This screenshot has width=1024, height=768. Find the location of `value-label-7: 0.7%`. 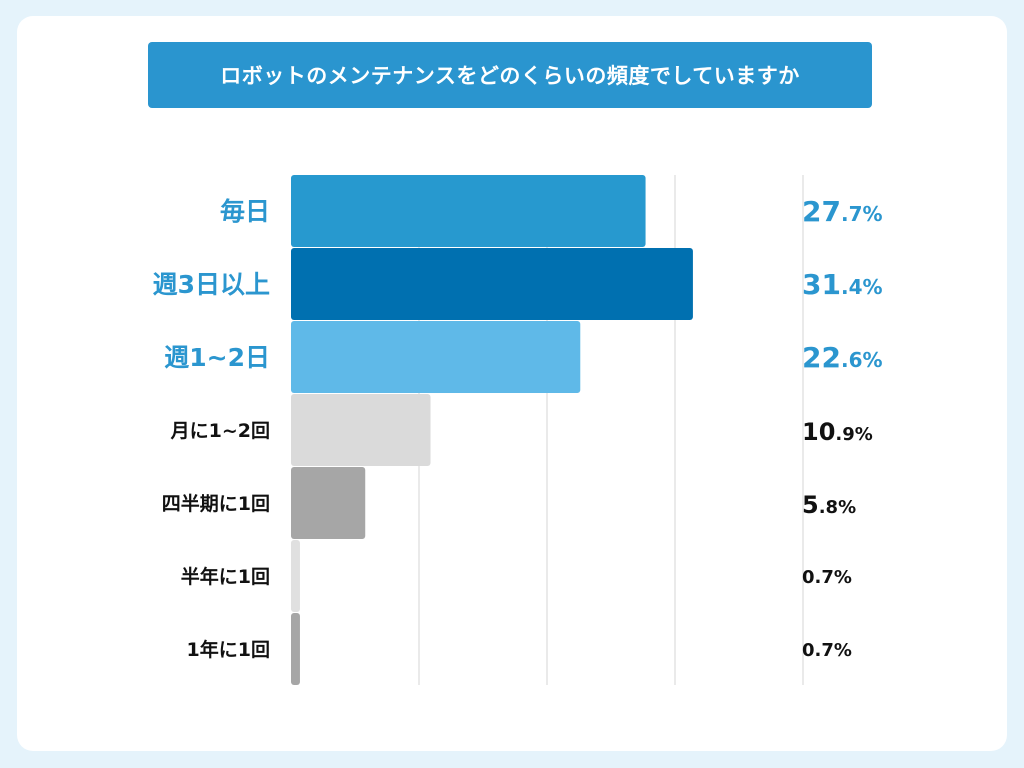

value-label-7: 0.7% is located at coordinates (827, 650).